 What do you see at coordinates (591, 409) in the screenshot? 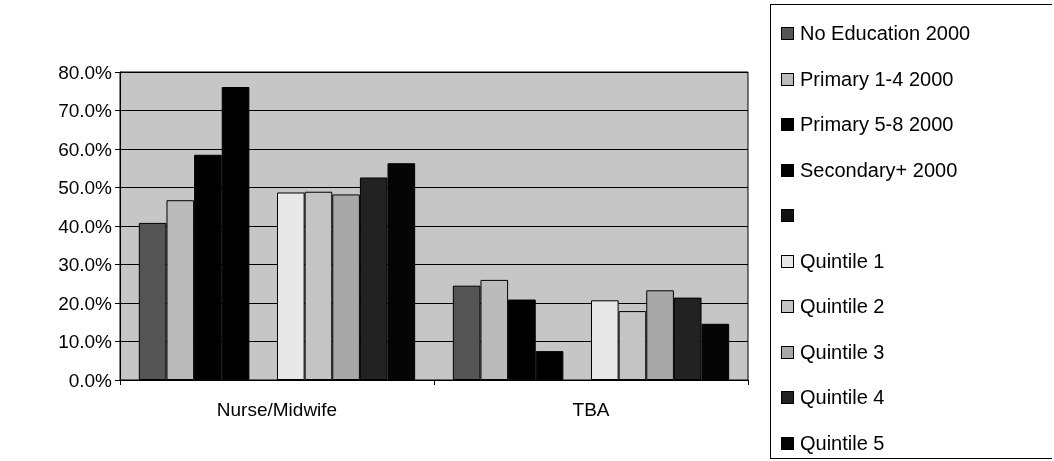
I see `x-tick-label: TBA` at bounding box center [591, 409].